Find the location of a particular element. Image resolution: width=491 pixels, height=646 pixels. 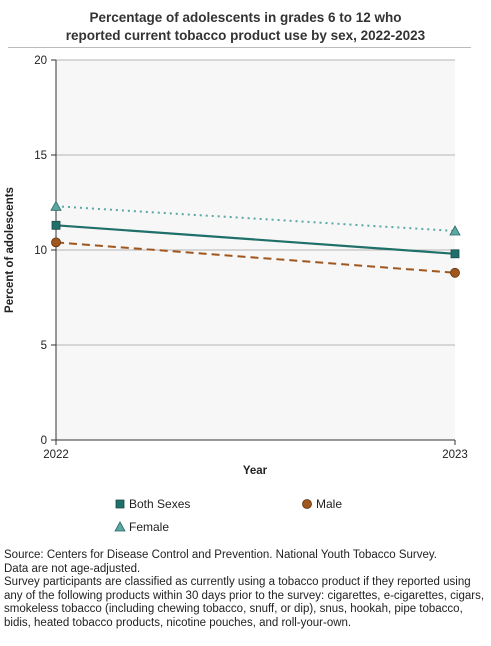

age-adjustment-note: Data are not age-adjusted. is located at coordinates (72, 568).